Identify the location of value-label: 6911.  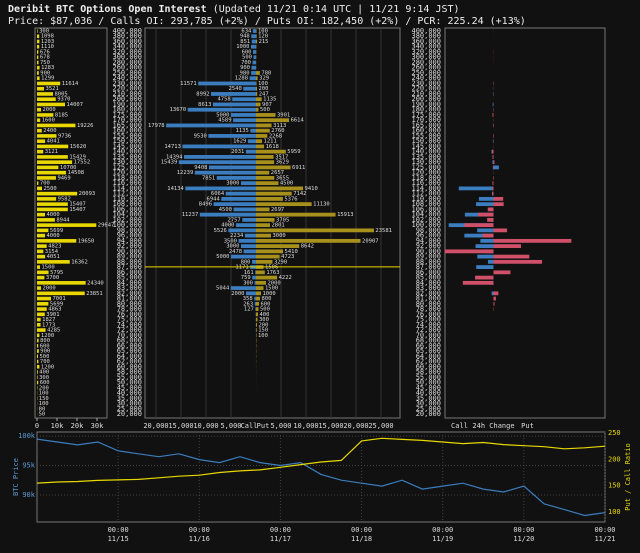
(298, 168).